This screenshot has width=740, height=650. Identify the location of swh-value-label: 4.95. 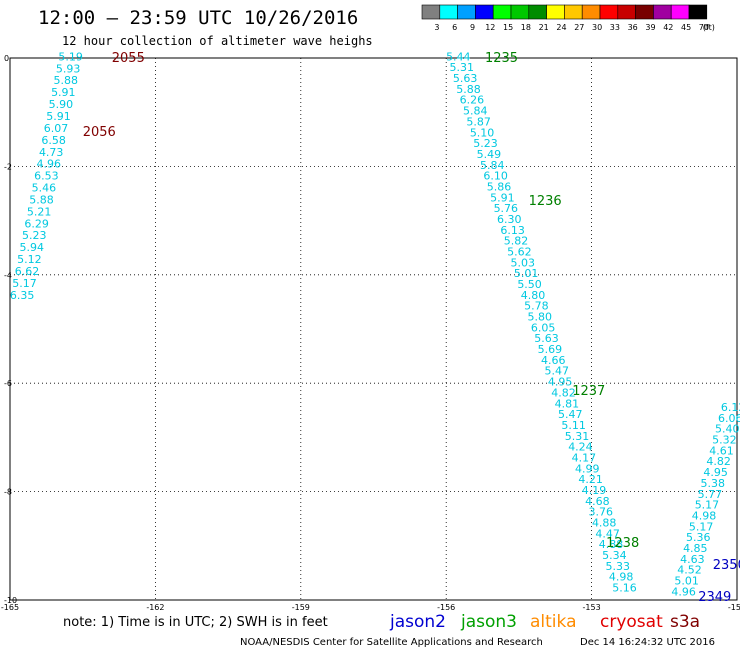
(715, 472).